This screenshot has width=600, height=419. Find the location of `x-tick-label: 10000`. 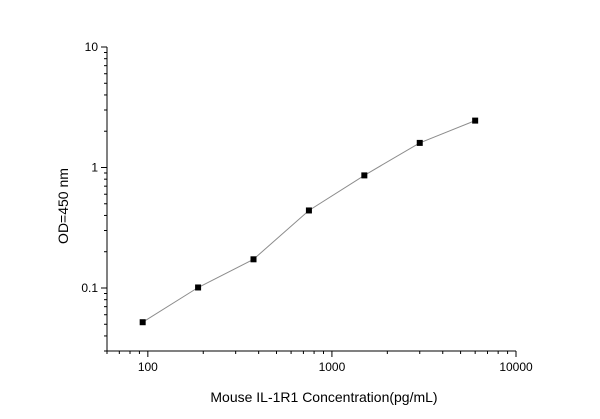

x-tick-label: 10000 is located at coordinates (516, 367).